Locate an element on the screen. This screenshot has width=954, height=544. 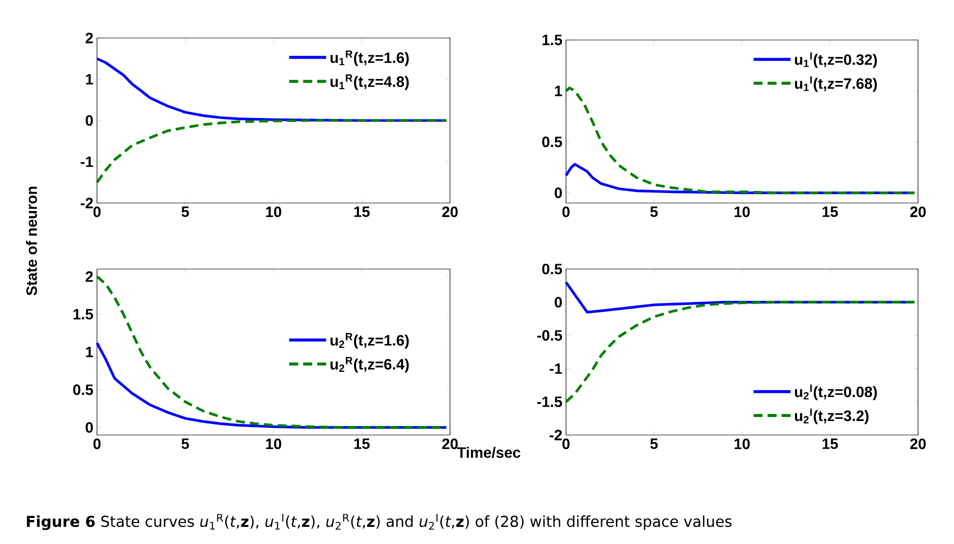
legend-label: u$_{1}$$^{R}$(t,z=1.6) is located at coordinates (369, 58).